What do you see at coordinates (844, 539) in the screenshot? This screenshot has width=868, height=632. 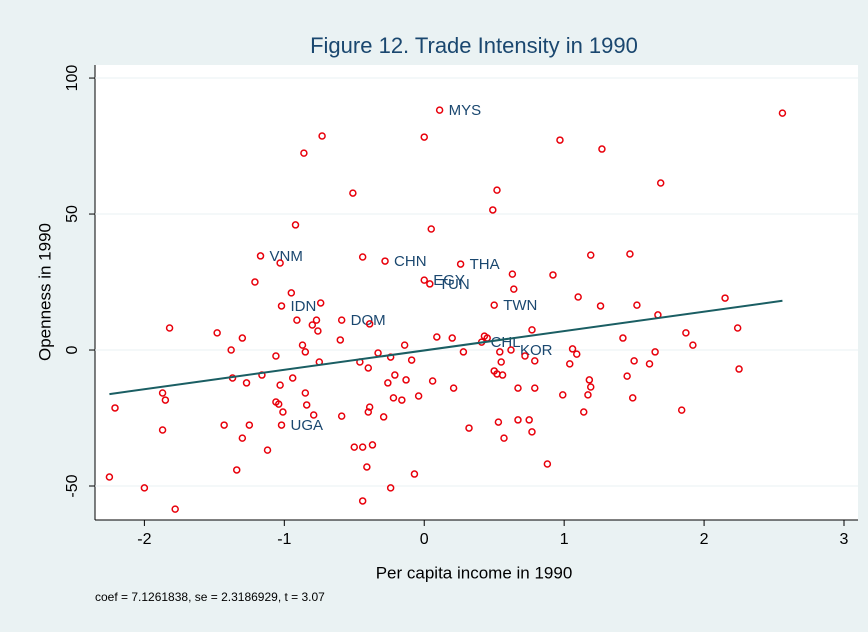 I see `x-tick-label: 3` at bounding box center [844, 539].